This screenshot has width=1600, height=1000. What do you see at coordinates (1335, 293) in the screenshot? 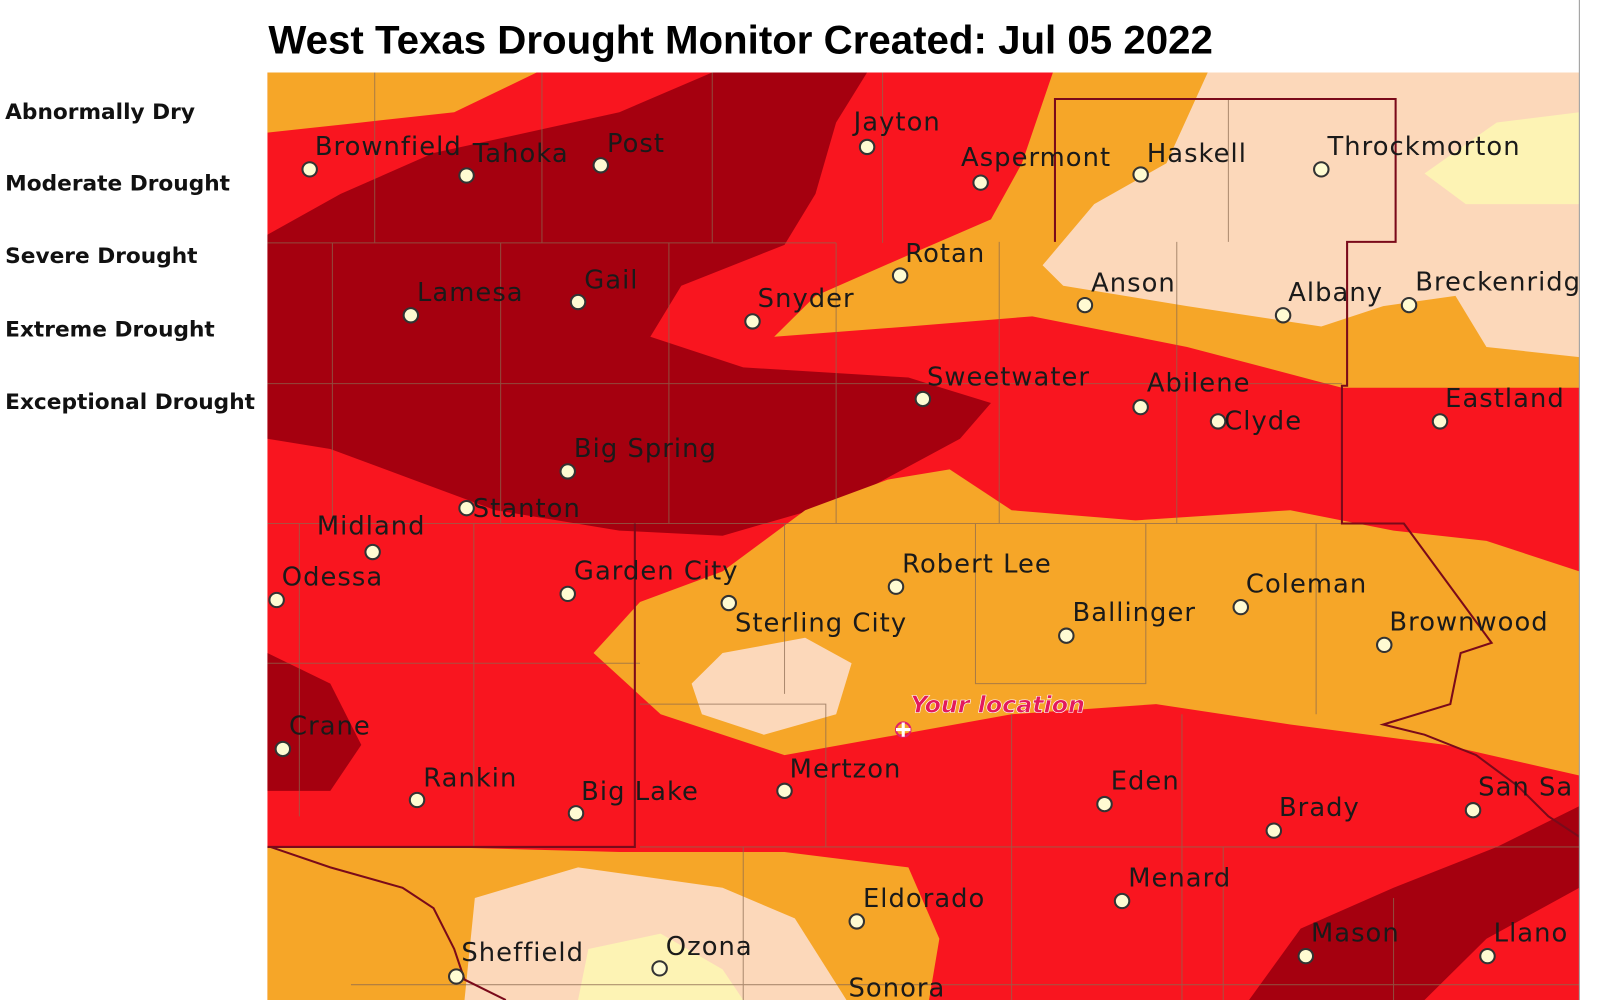
I see `city-label: Albany` at bounding box center [1335, 293].